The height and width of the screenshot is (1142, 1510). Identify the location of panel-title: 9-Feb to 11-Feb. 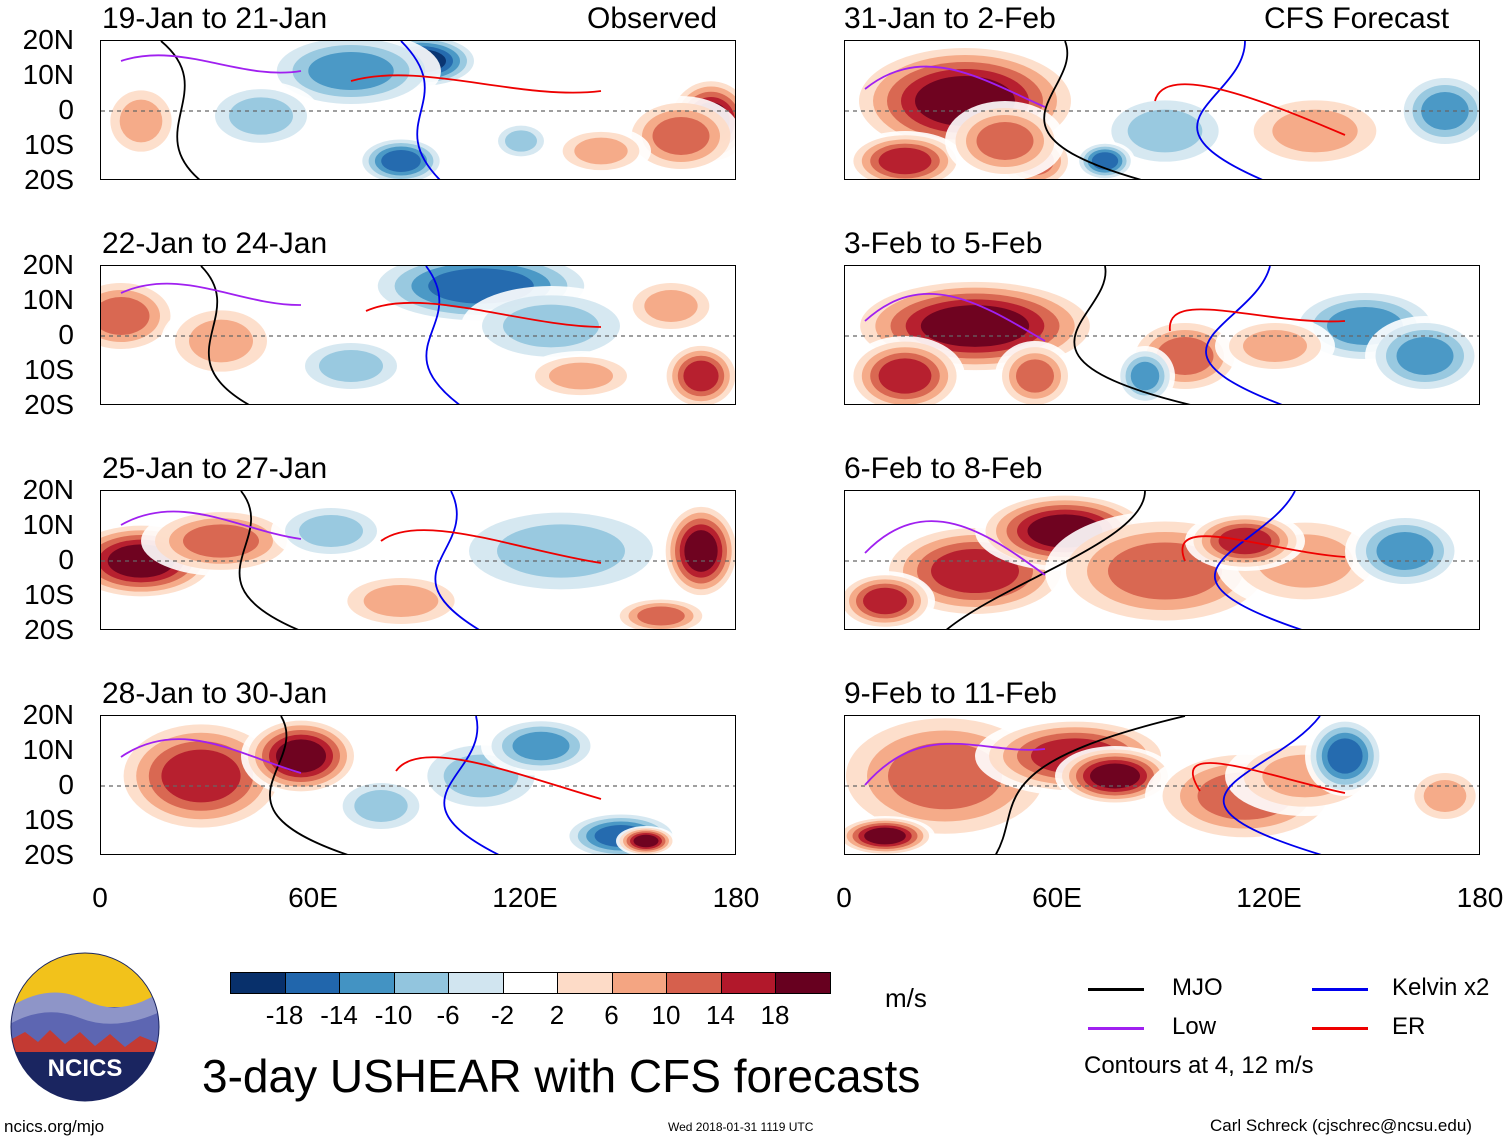
(950, 693).